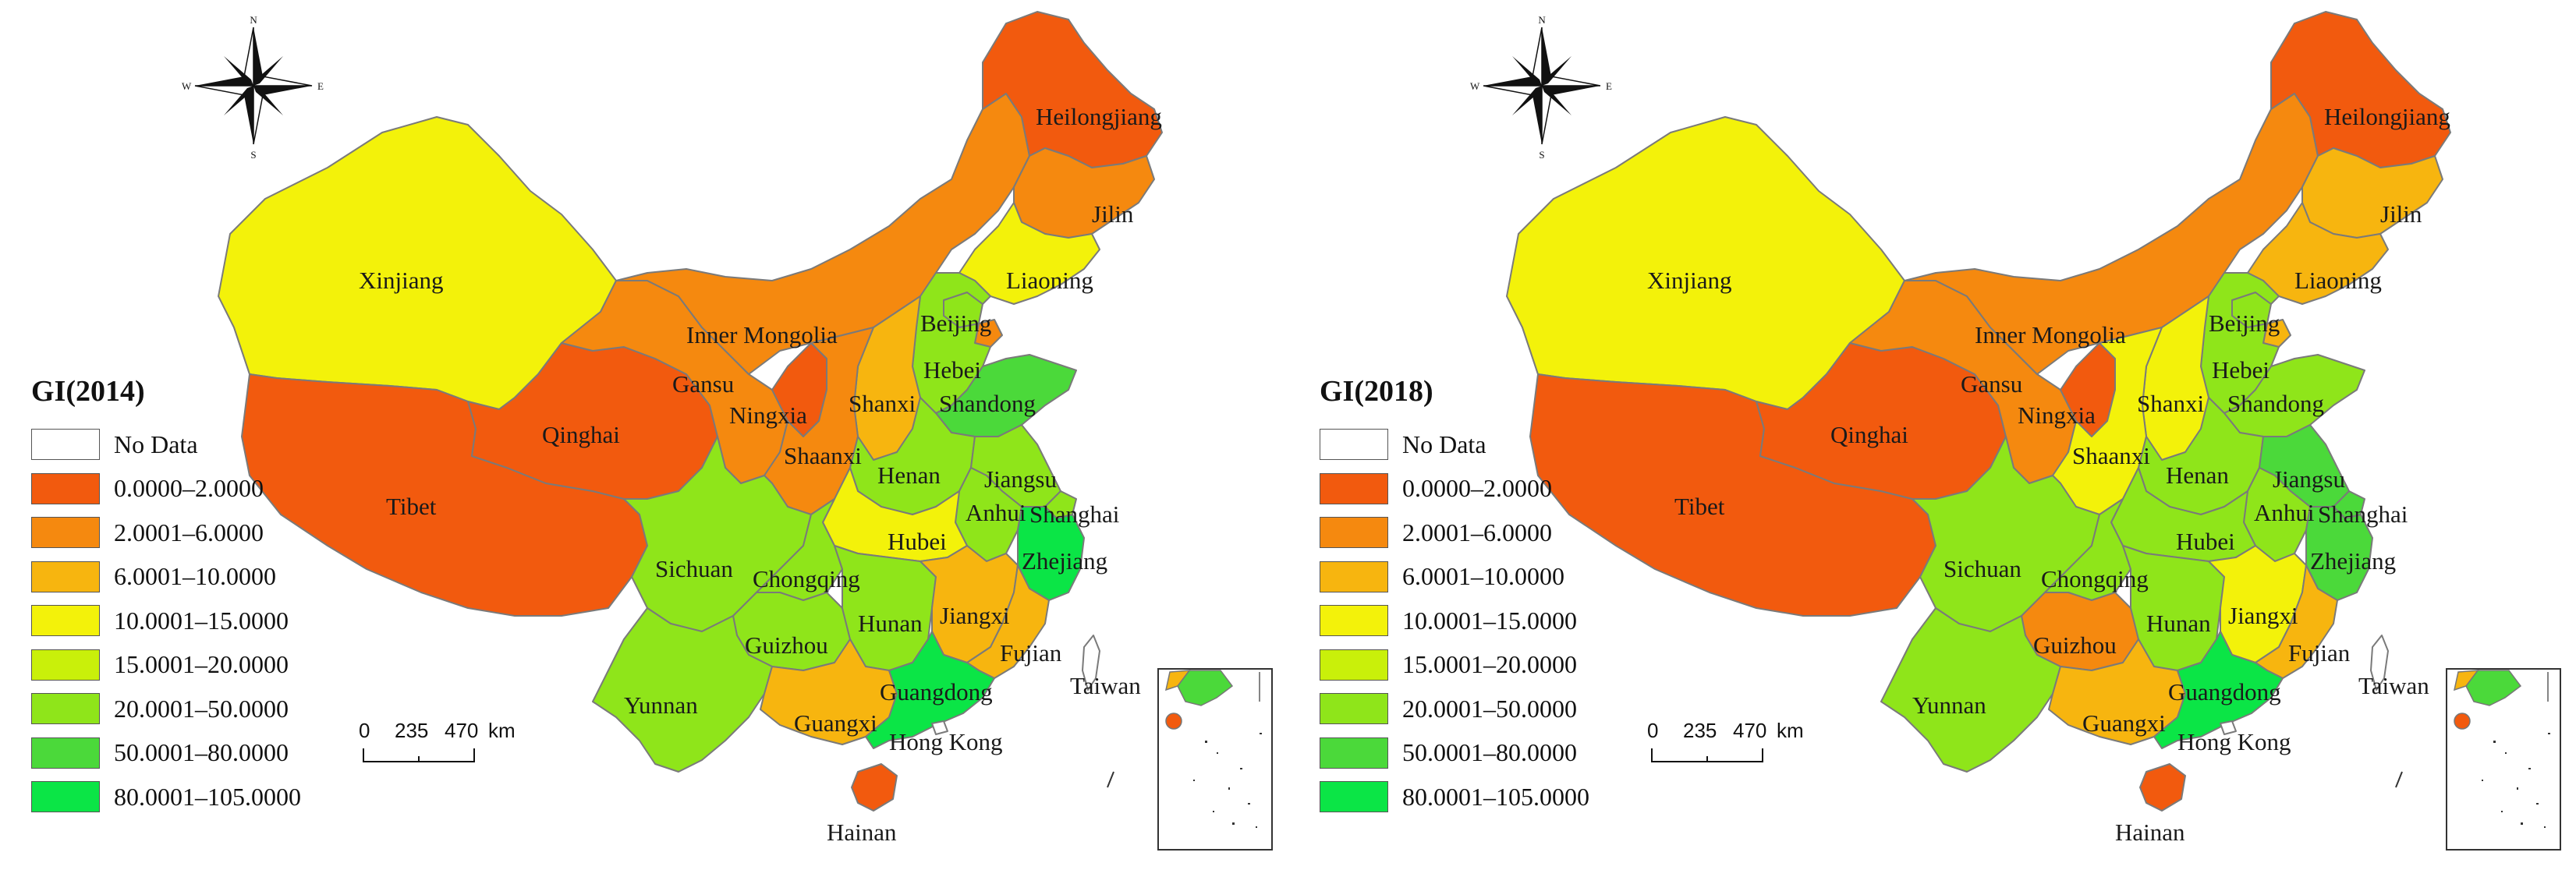  Describe the element at coordinates (88, 391) in the screenshot. I see `legend-title: GI(2014)` at that location.